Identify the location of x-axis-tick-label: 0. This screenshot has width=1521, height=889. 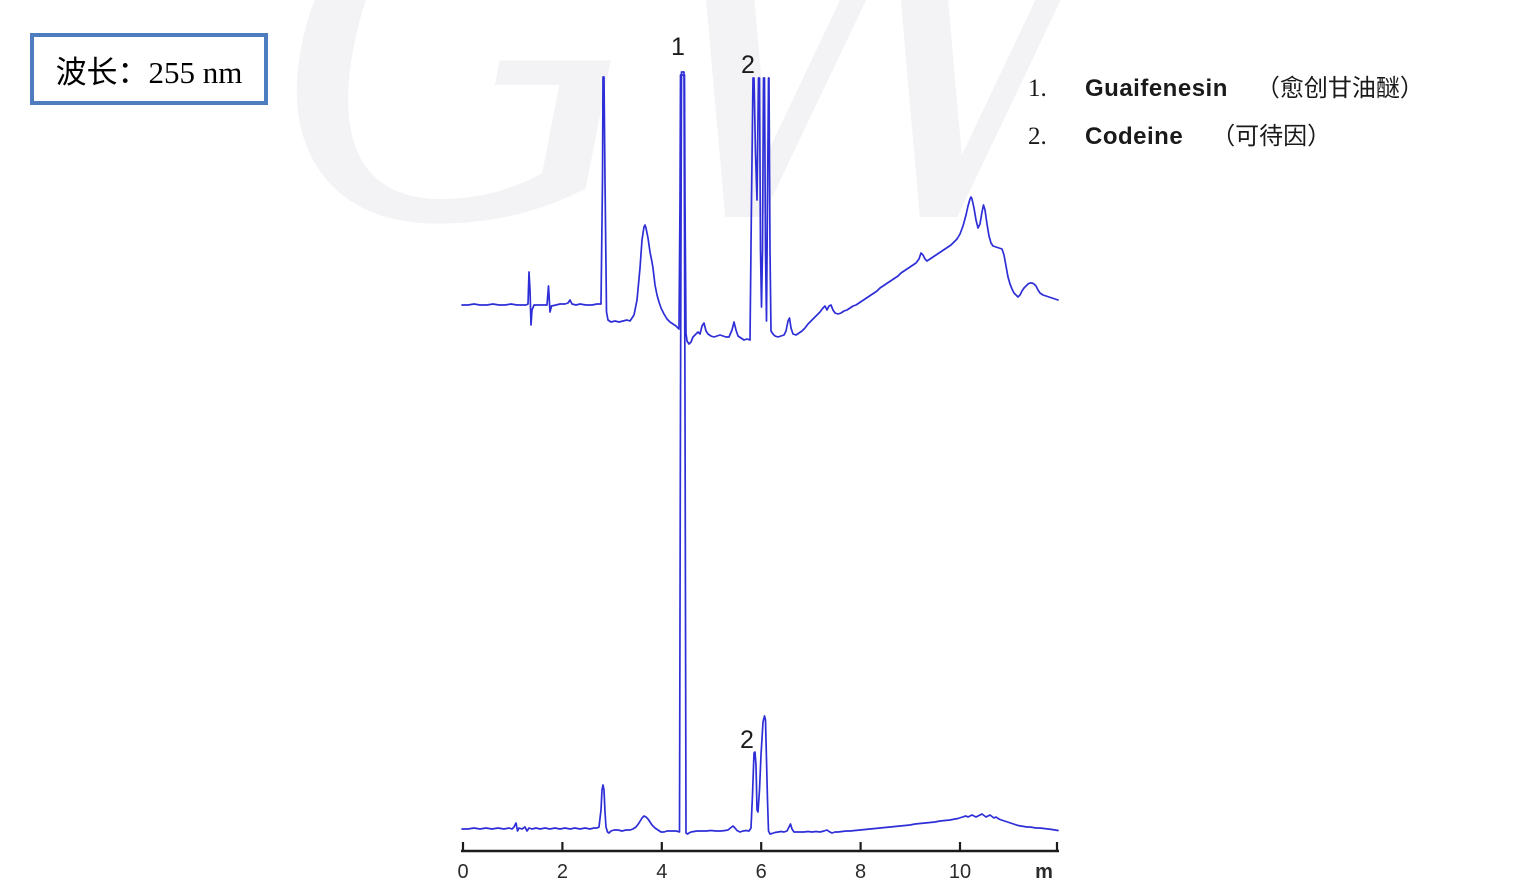
(462, 872).